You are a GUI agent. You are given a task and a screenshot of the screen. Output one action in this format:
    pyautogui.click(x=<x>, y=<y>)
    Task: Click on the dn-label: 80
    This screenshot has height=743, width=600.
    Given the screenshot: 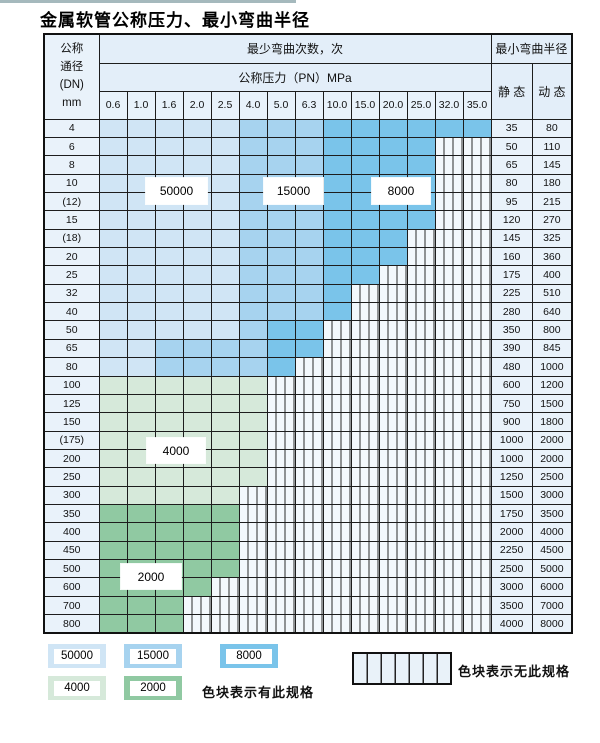 What is the action you would take?
    pyautogui.click(x=71, y=367)
    